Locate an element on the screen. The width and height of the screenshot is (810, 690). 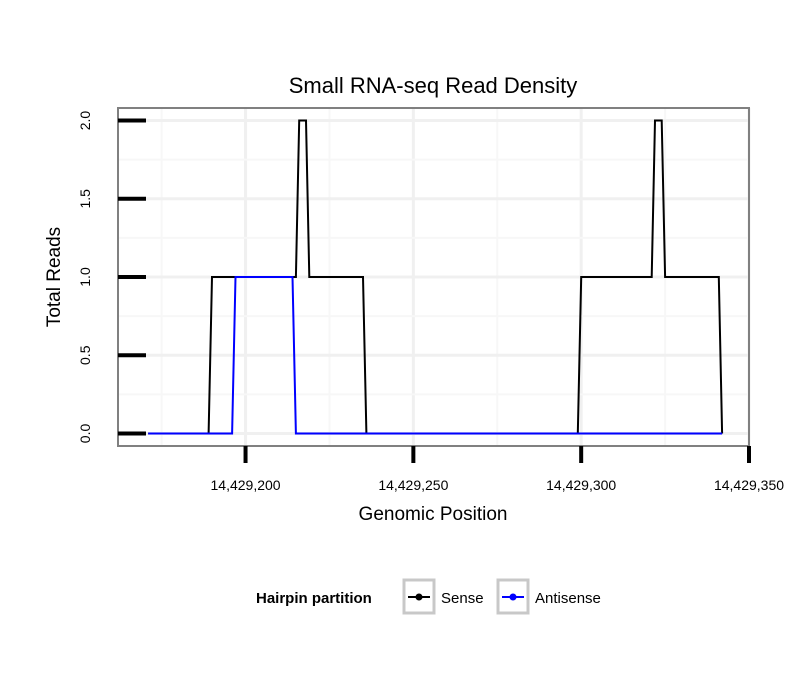
y-tick-label: 1.0 is located at coordinates (85, 277).